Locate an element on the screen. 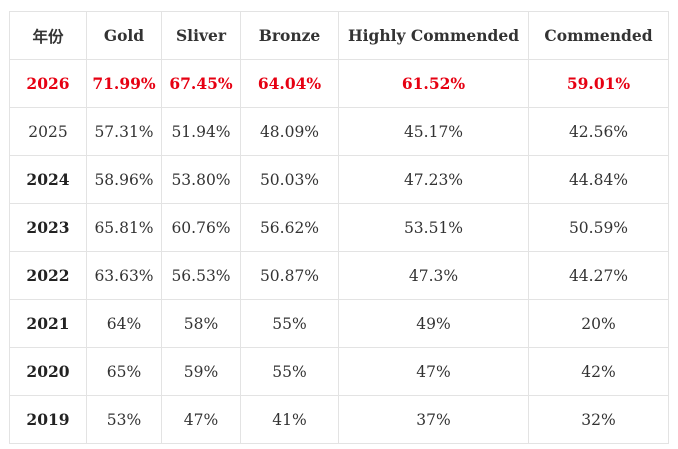 The height and width of the screenshot is (449, 678). table-row-2022: 2022 63.63% 56.53% 50.87% 47.3% 44.27% is located at coordinates (339, 275).